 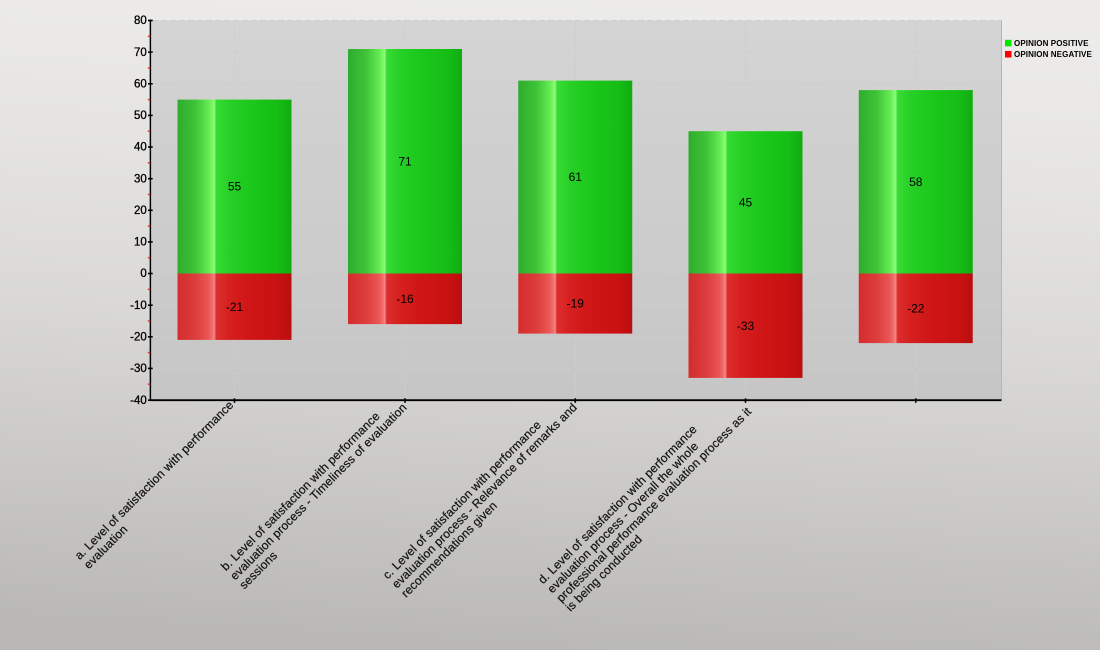 I want to click on svg-text: 50, so click(x=140, y=116).